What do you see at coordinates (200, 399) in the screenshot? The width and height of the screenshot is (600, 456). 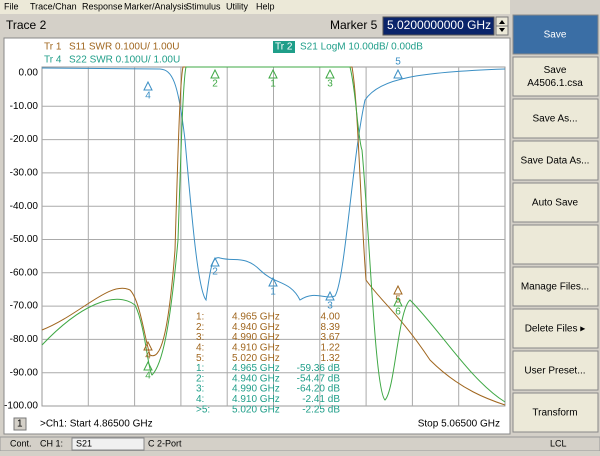 I see `marker-index: 4:` at bounding box center [200, 399].